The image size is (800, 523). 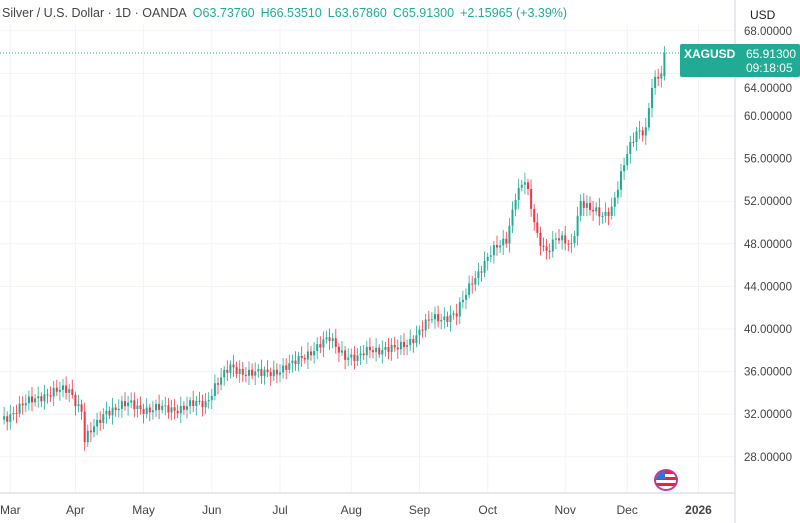 I want to click on currency-label: USD, so click(x=763, y=15).